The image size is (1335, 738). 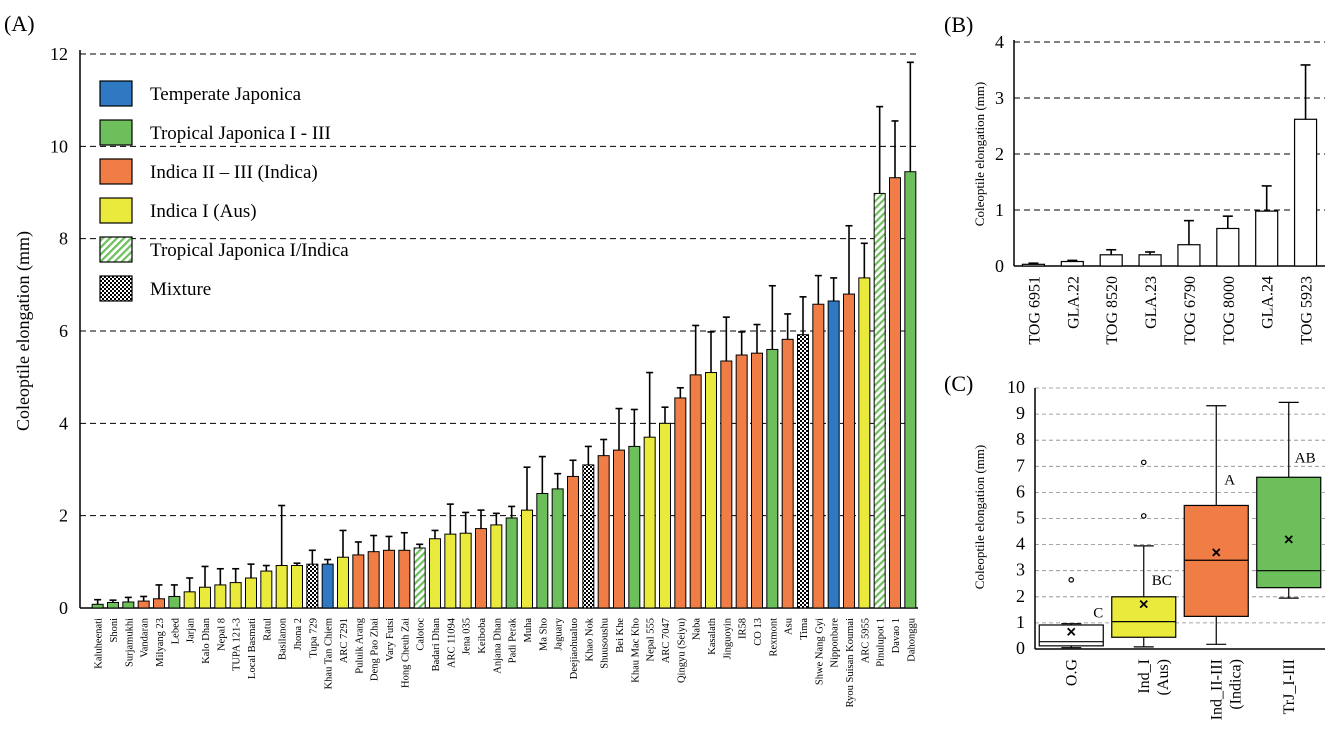 What do you see at coordinates (620, 635) in the screenshot?
I see `x-tick-label: Bei Khe` at bounding box center [620, 635].